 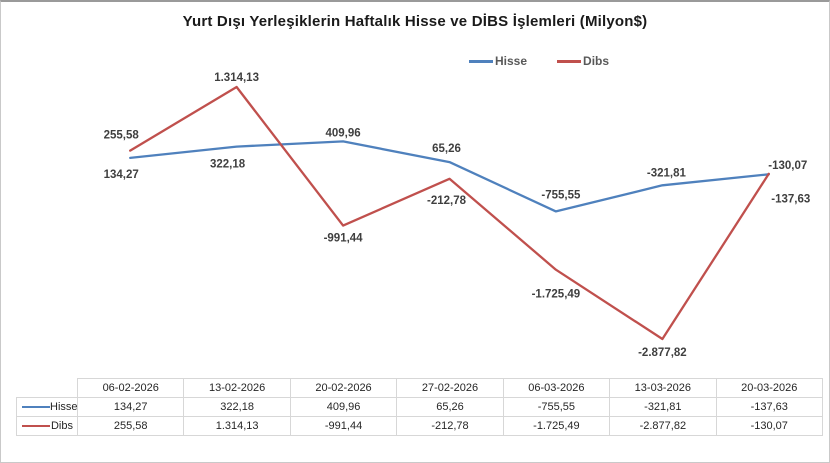 I want to click on dibs-line-swatch-icon, so click(x=569, y=61).